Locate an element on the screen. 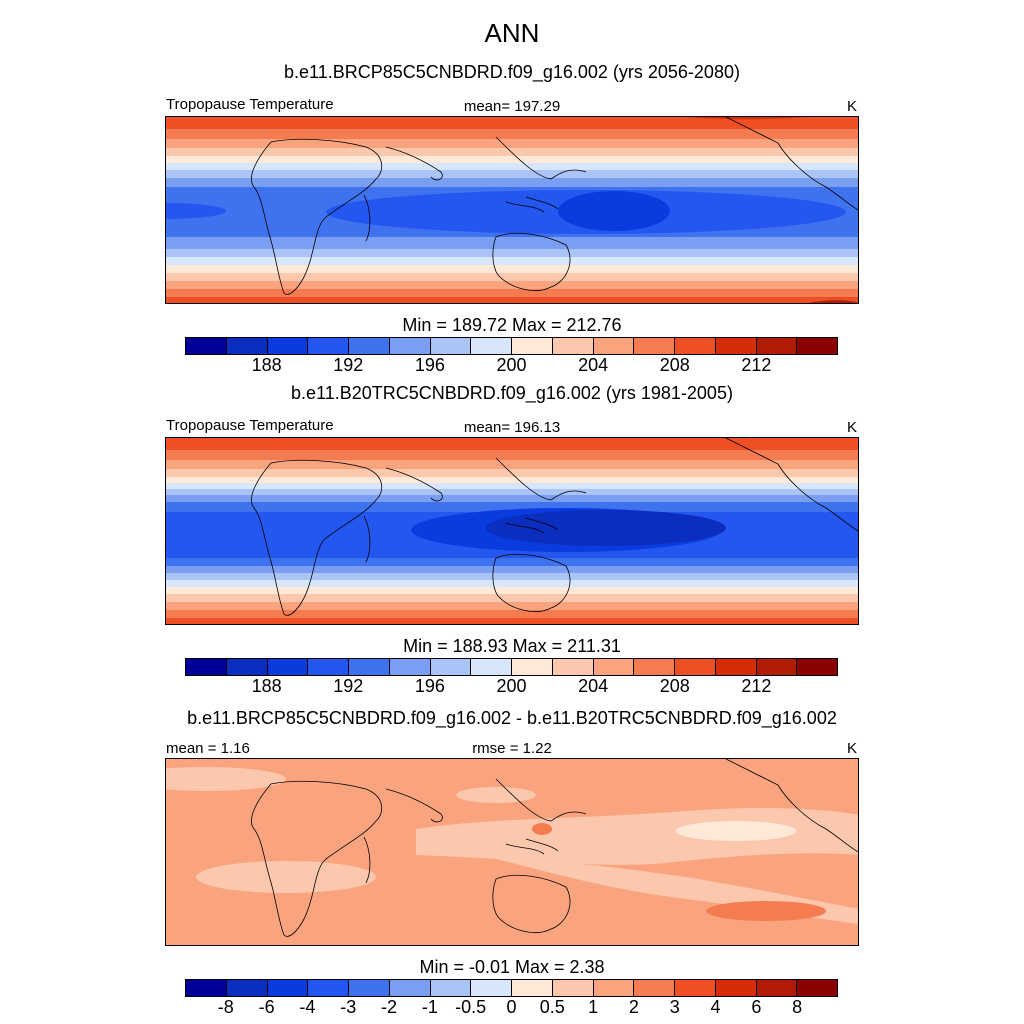 The image size is (1024, 1024). panel1-mean-label: mean= 197.29 is located at coordinates (512, 106).